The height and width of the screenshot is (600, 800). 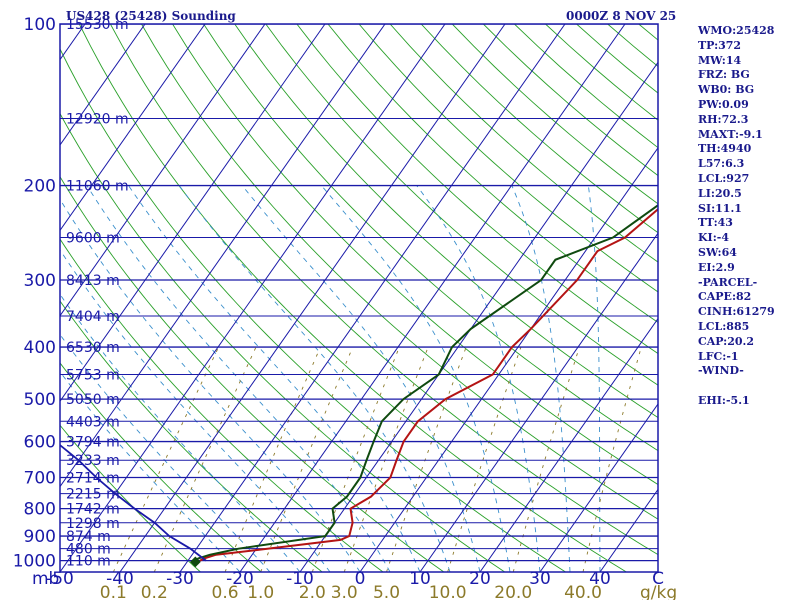 What do you see at coordinates (723, 104) in the screenshot?
I see `index-item: PW:0.09` at bounding box center [723, 104].